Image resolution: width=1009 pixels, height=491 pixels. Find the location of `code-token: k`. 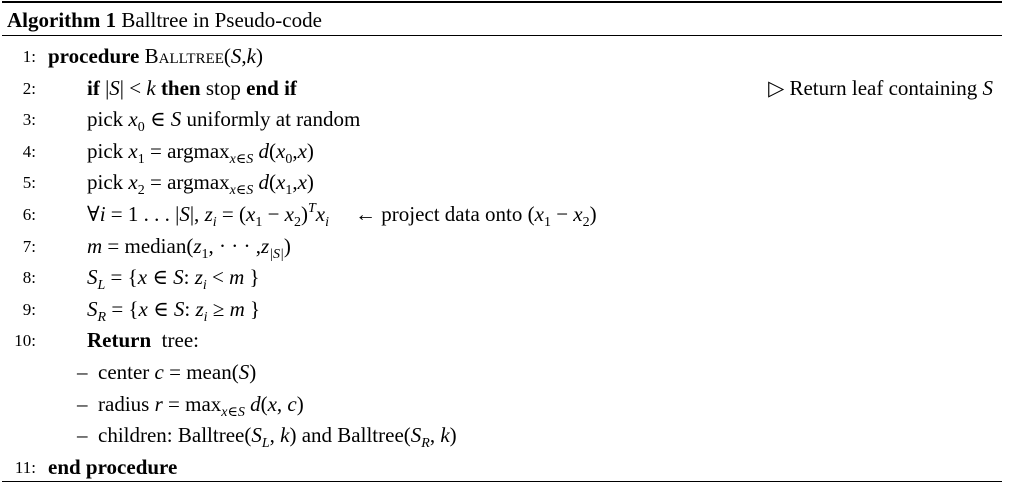

code-token: k is located at coordinates (445, 435).